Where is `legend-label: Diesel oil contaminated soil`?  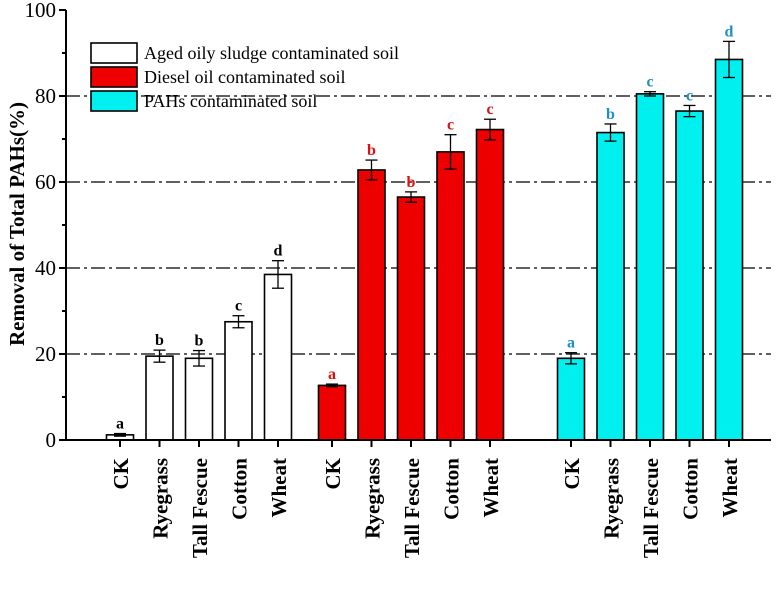 legend-label: Diesel oil contaminated soil is located at coordinates (244, 77).